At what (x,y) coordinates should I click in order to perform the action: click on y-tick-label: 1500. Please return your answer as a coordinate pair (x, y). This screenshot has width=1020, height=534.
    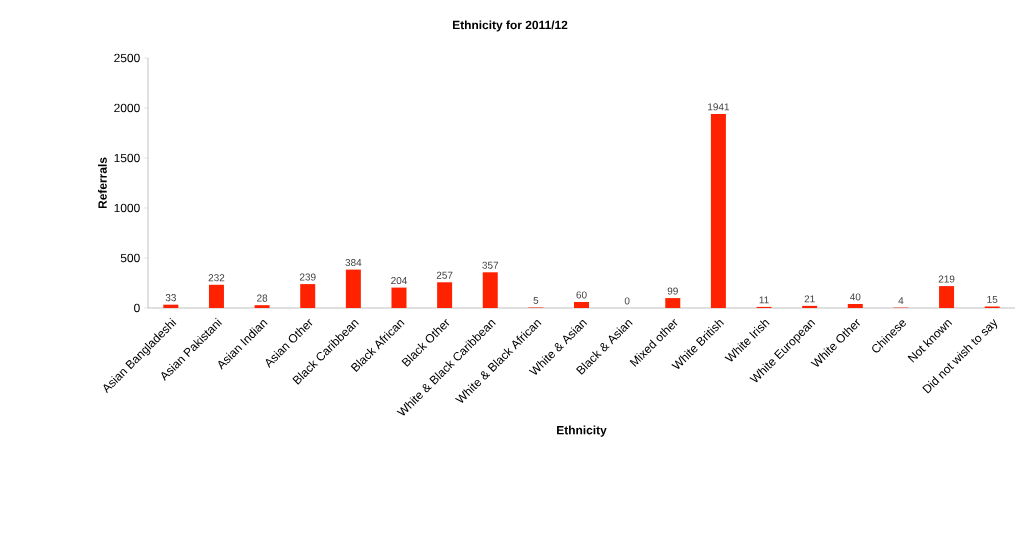
    Looking at the image, I should click on (127, 158).